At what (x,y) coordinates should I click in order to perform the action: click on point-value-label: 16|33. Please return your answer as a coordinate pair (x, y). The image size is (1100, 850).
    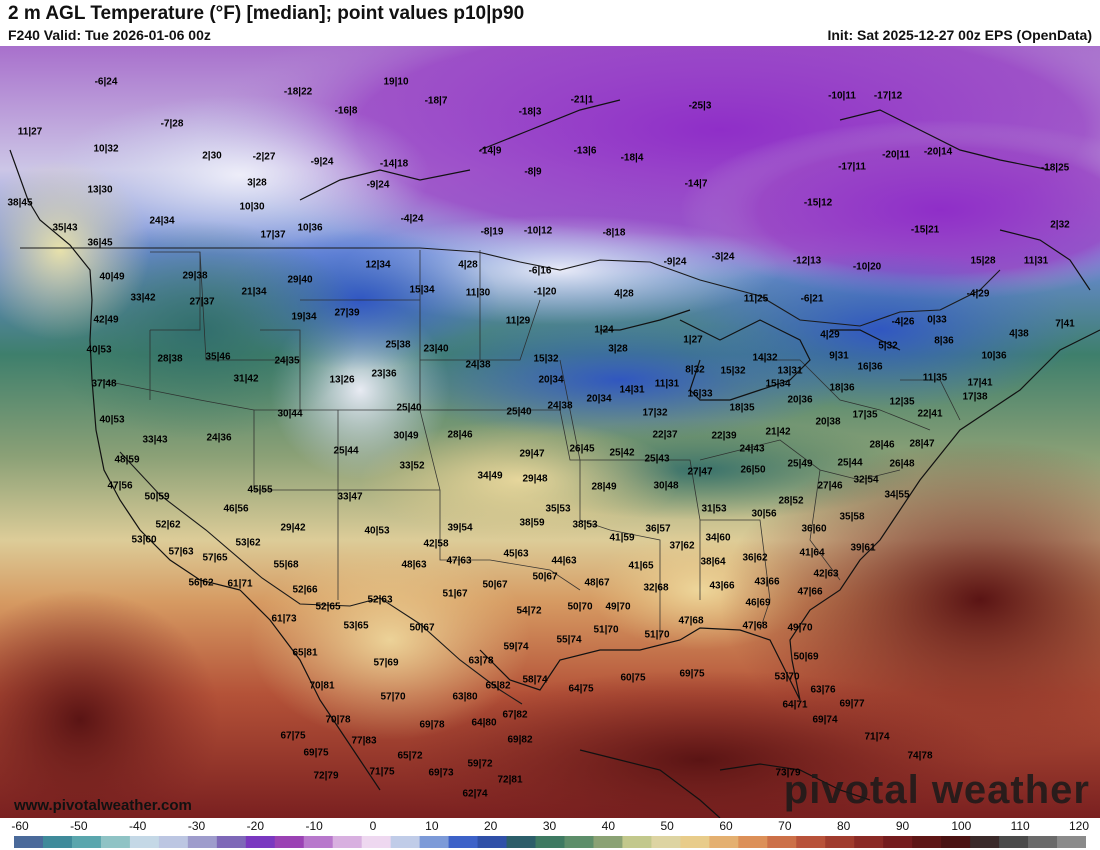
    Looking at the image, I should click on (699, 394).